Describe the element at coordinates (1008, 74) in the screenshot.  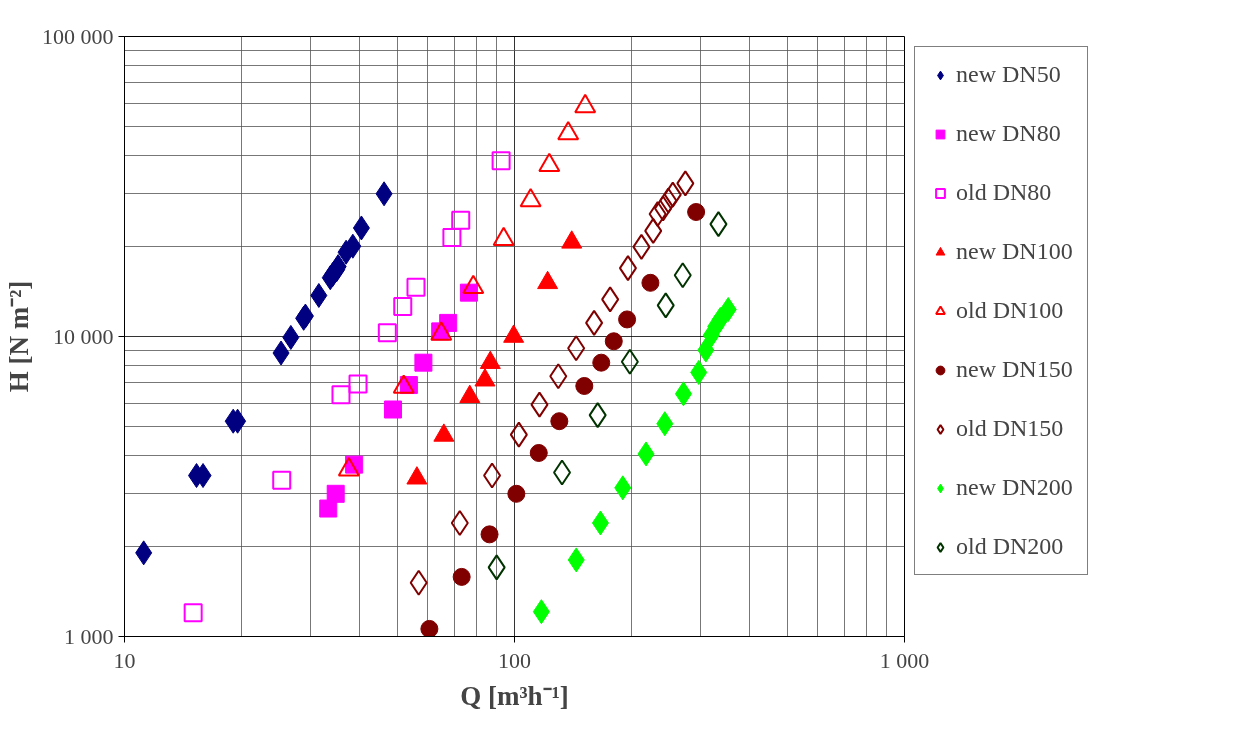
I see `legend-label: new DN50` at that location.